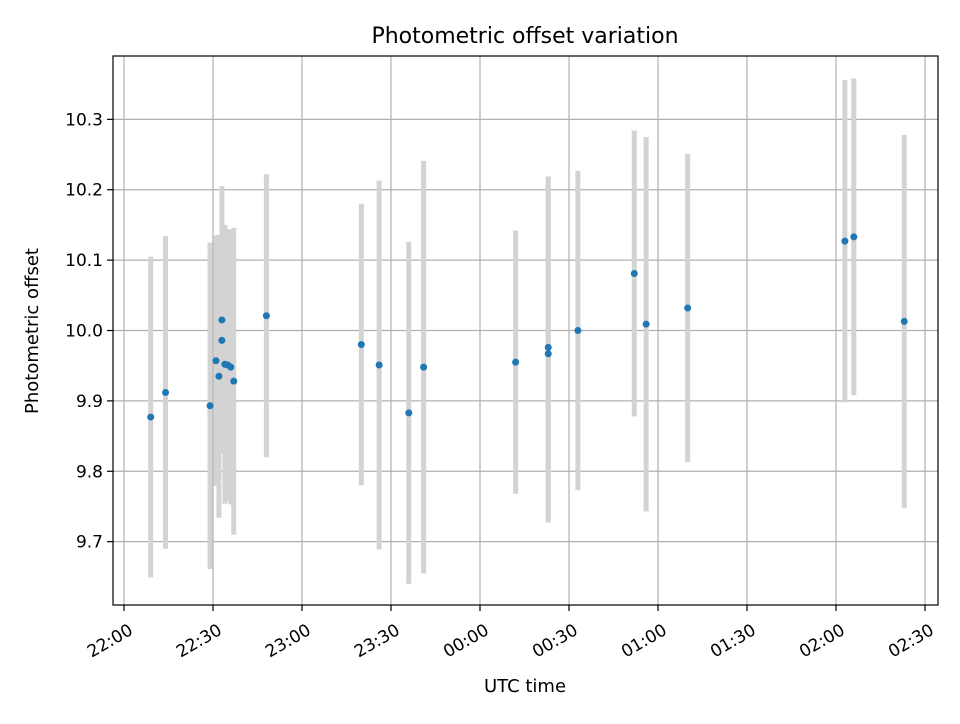  What do you see at coordinates (377, 641) in the screenshot?
I see `x-tick-label: 23:30` at bounding box center [377, 641].